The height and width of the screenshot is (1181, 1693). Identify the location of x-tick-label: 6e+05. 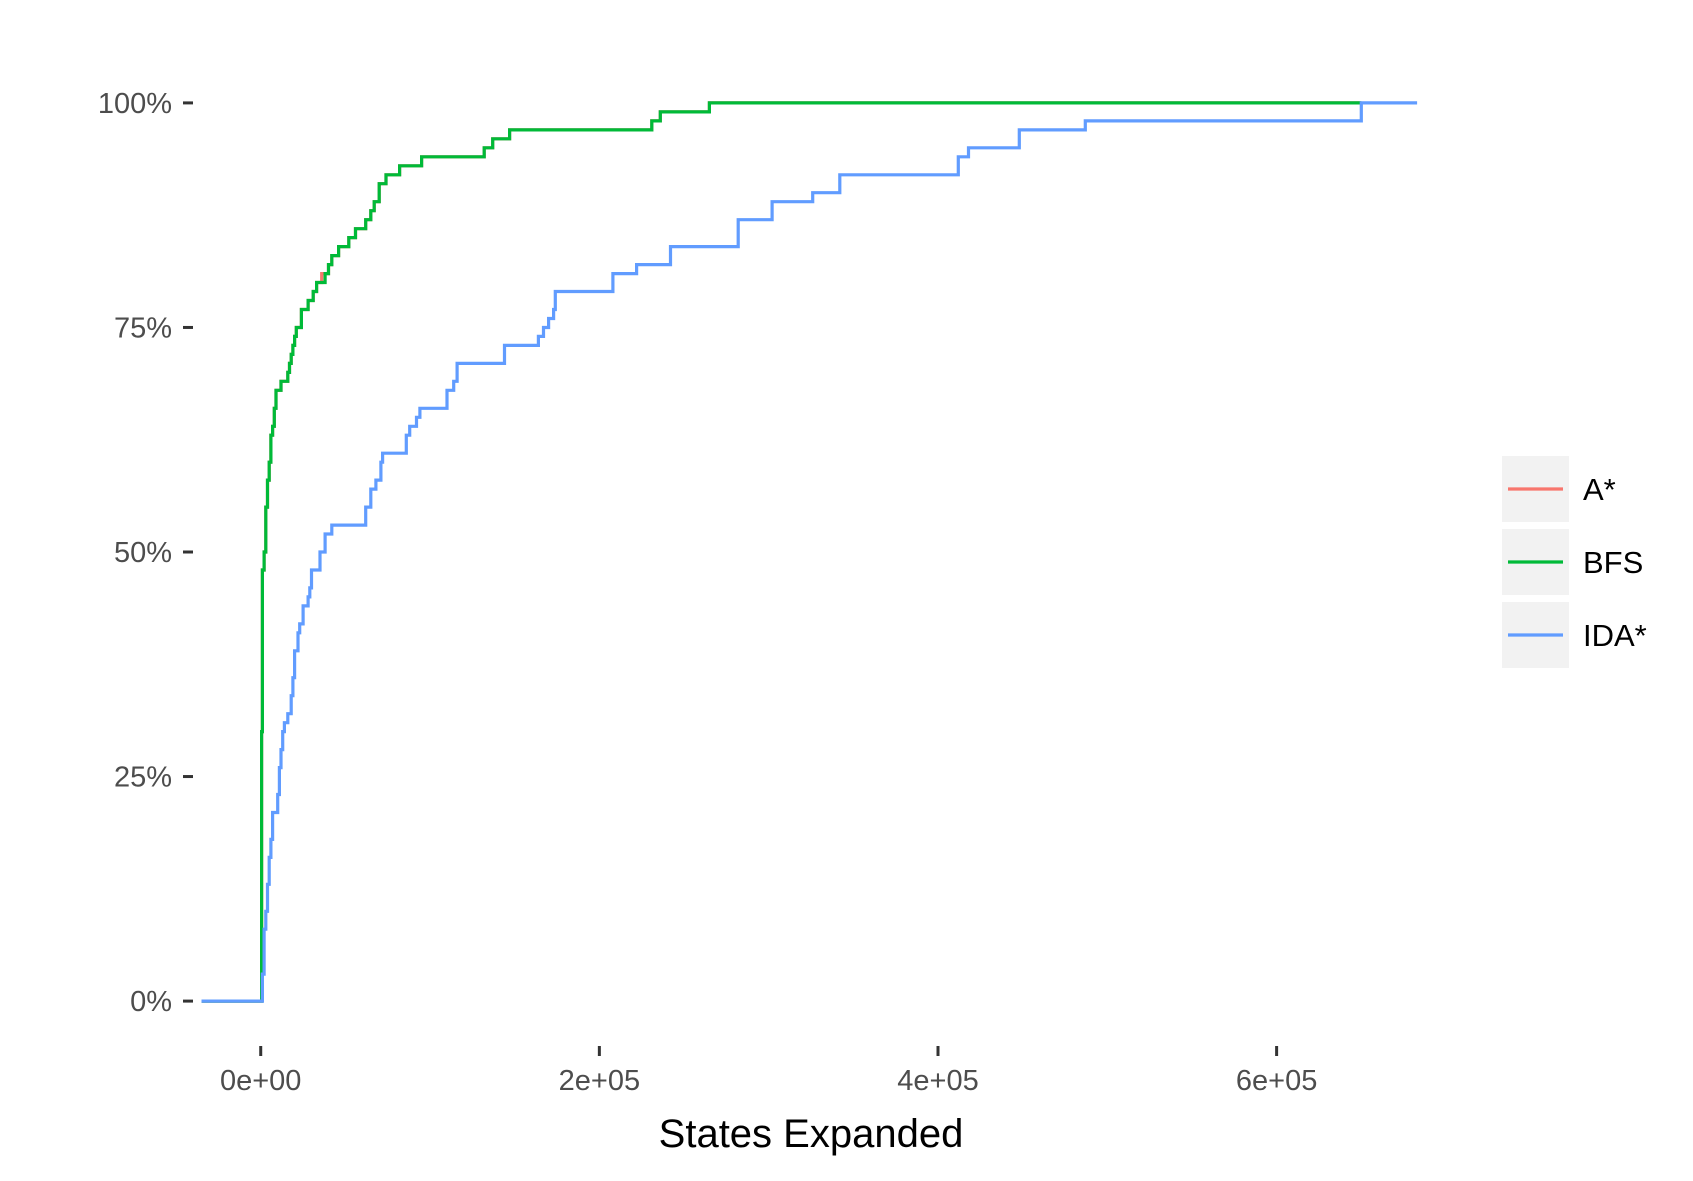
(1276, 1081).